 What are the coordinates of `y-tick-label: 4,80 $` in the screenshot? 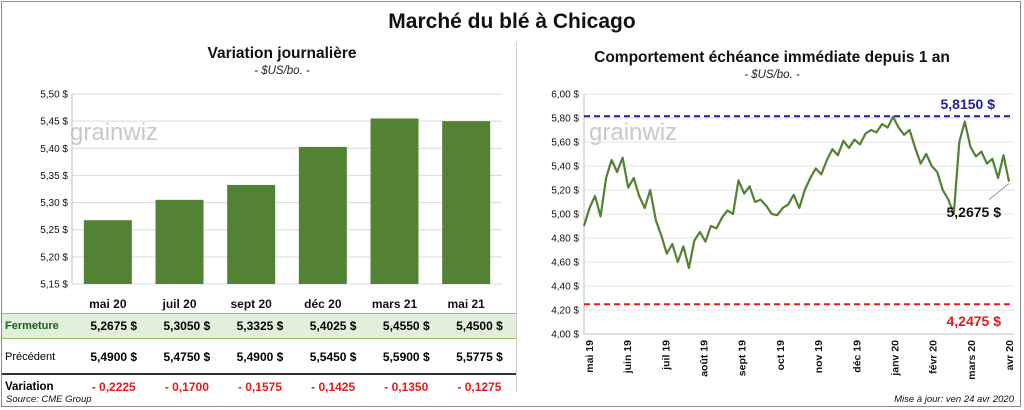 It's located at (565, 239).